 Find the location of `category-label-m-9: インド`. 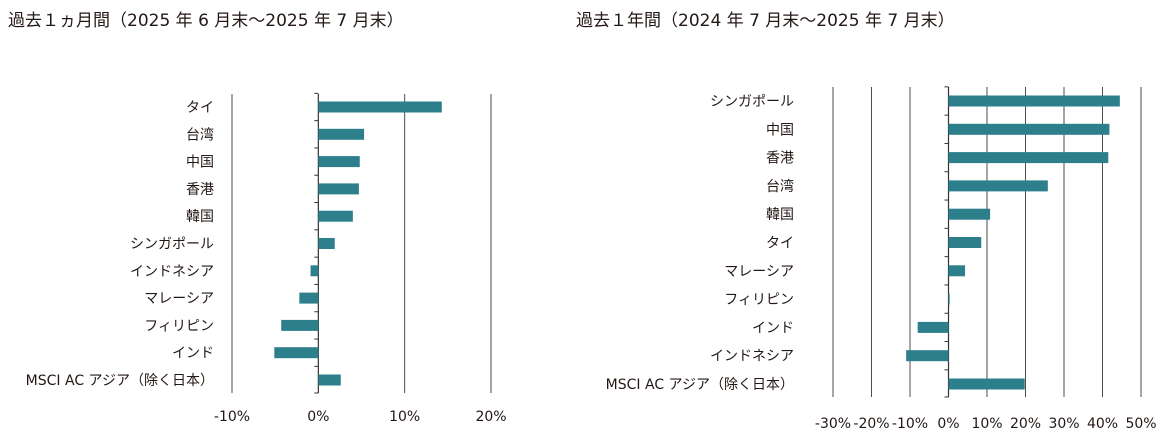

category-label-m-9: インド is located at coordinates (193, 354).